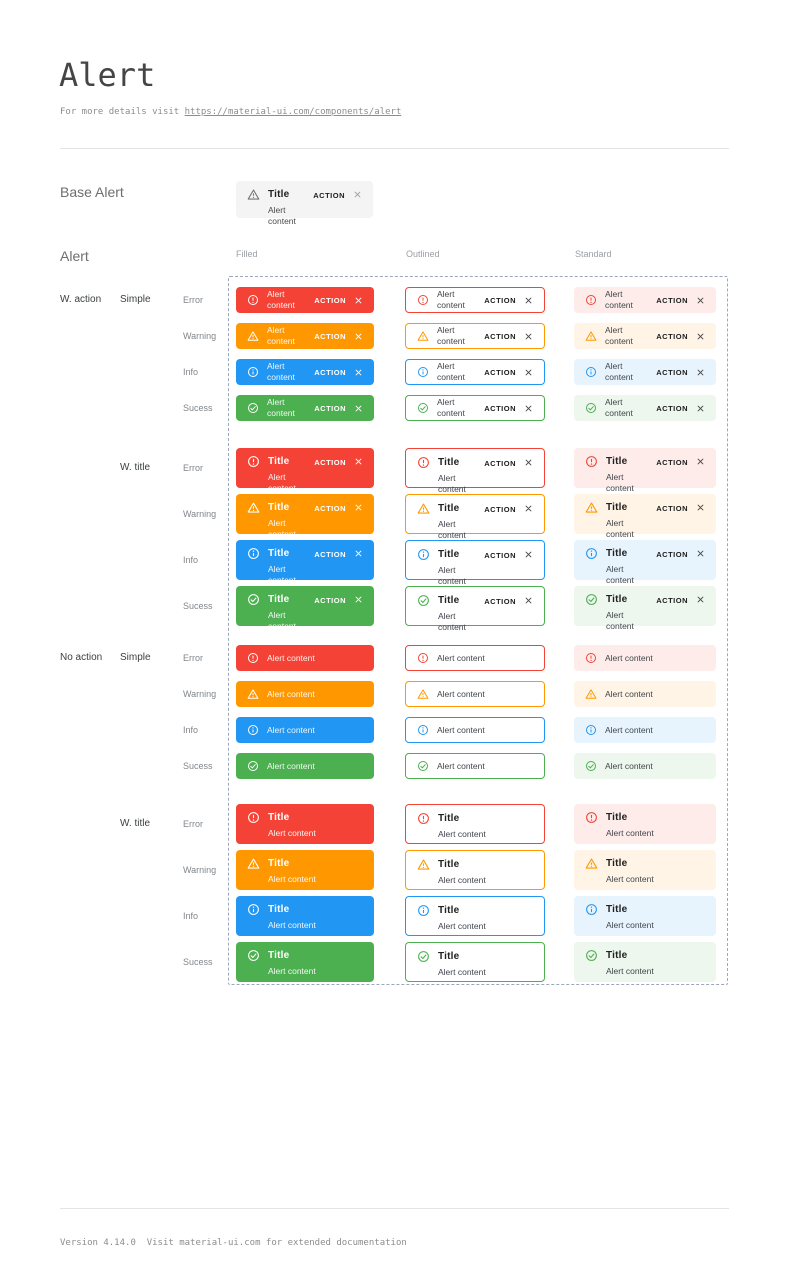  I want to click on alert-standard-error-with-title: Title Alert content ACTION, so click(645, 470).